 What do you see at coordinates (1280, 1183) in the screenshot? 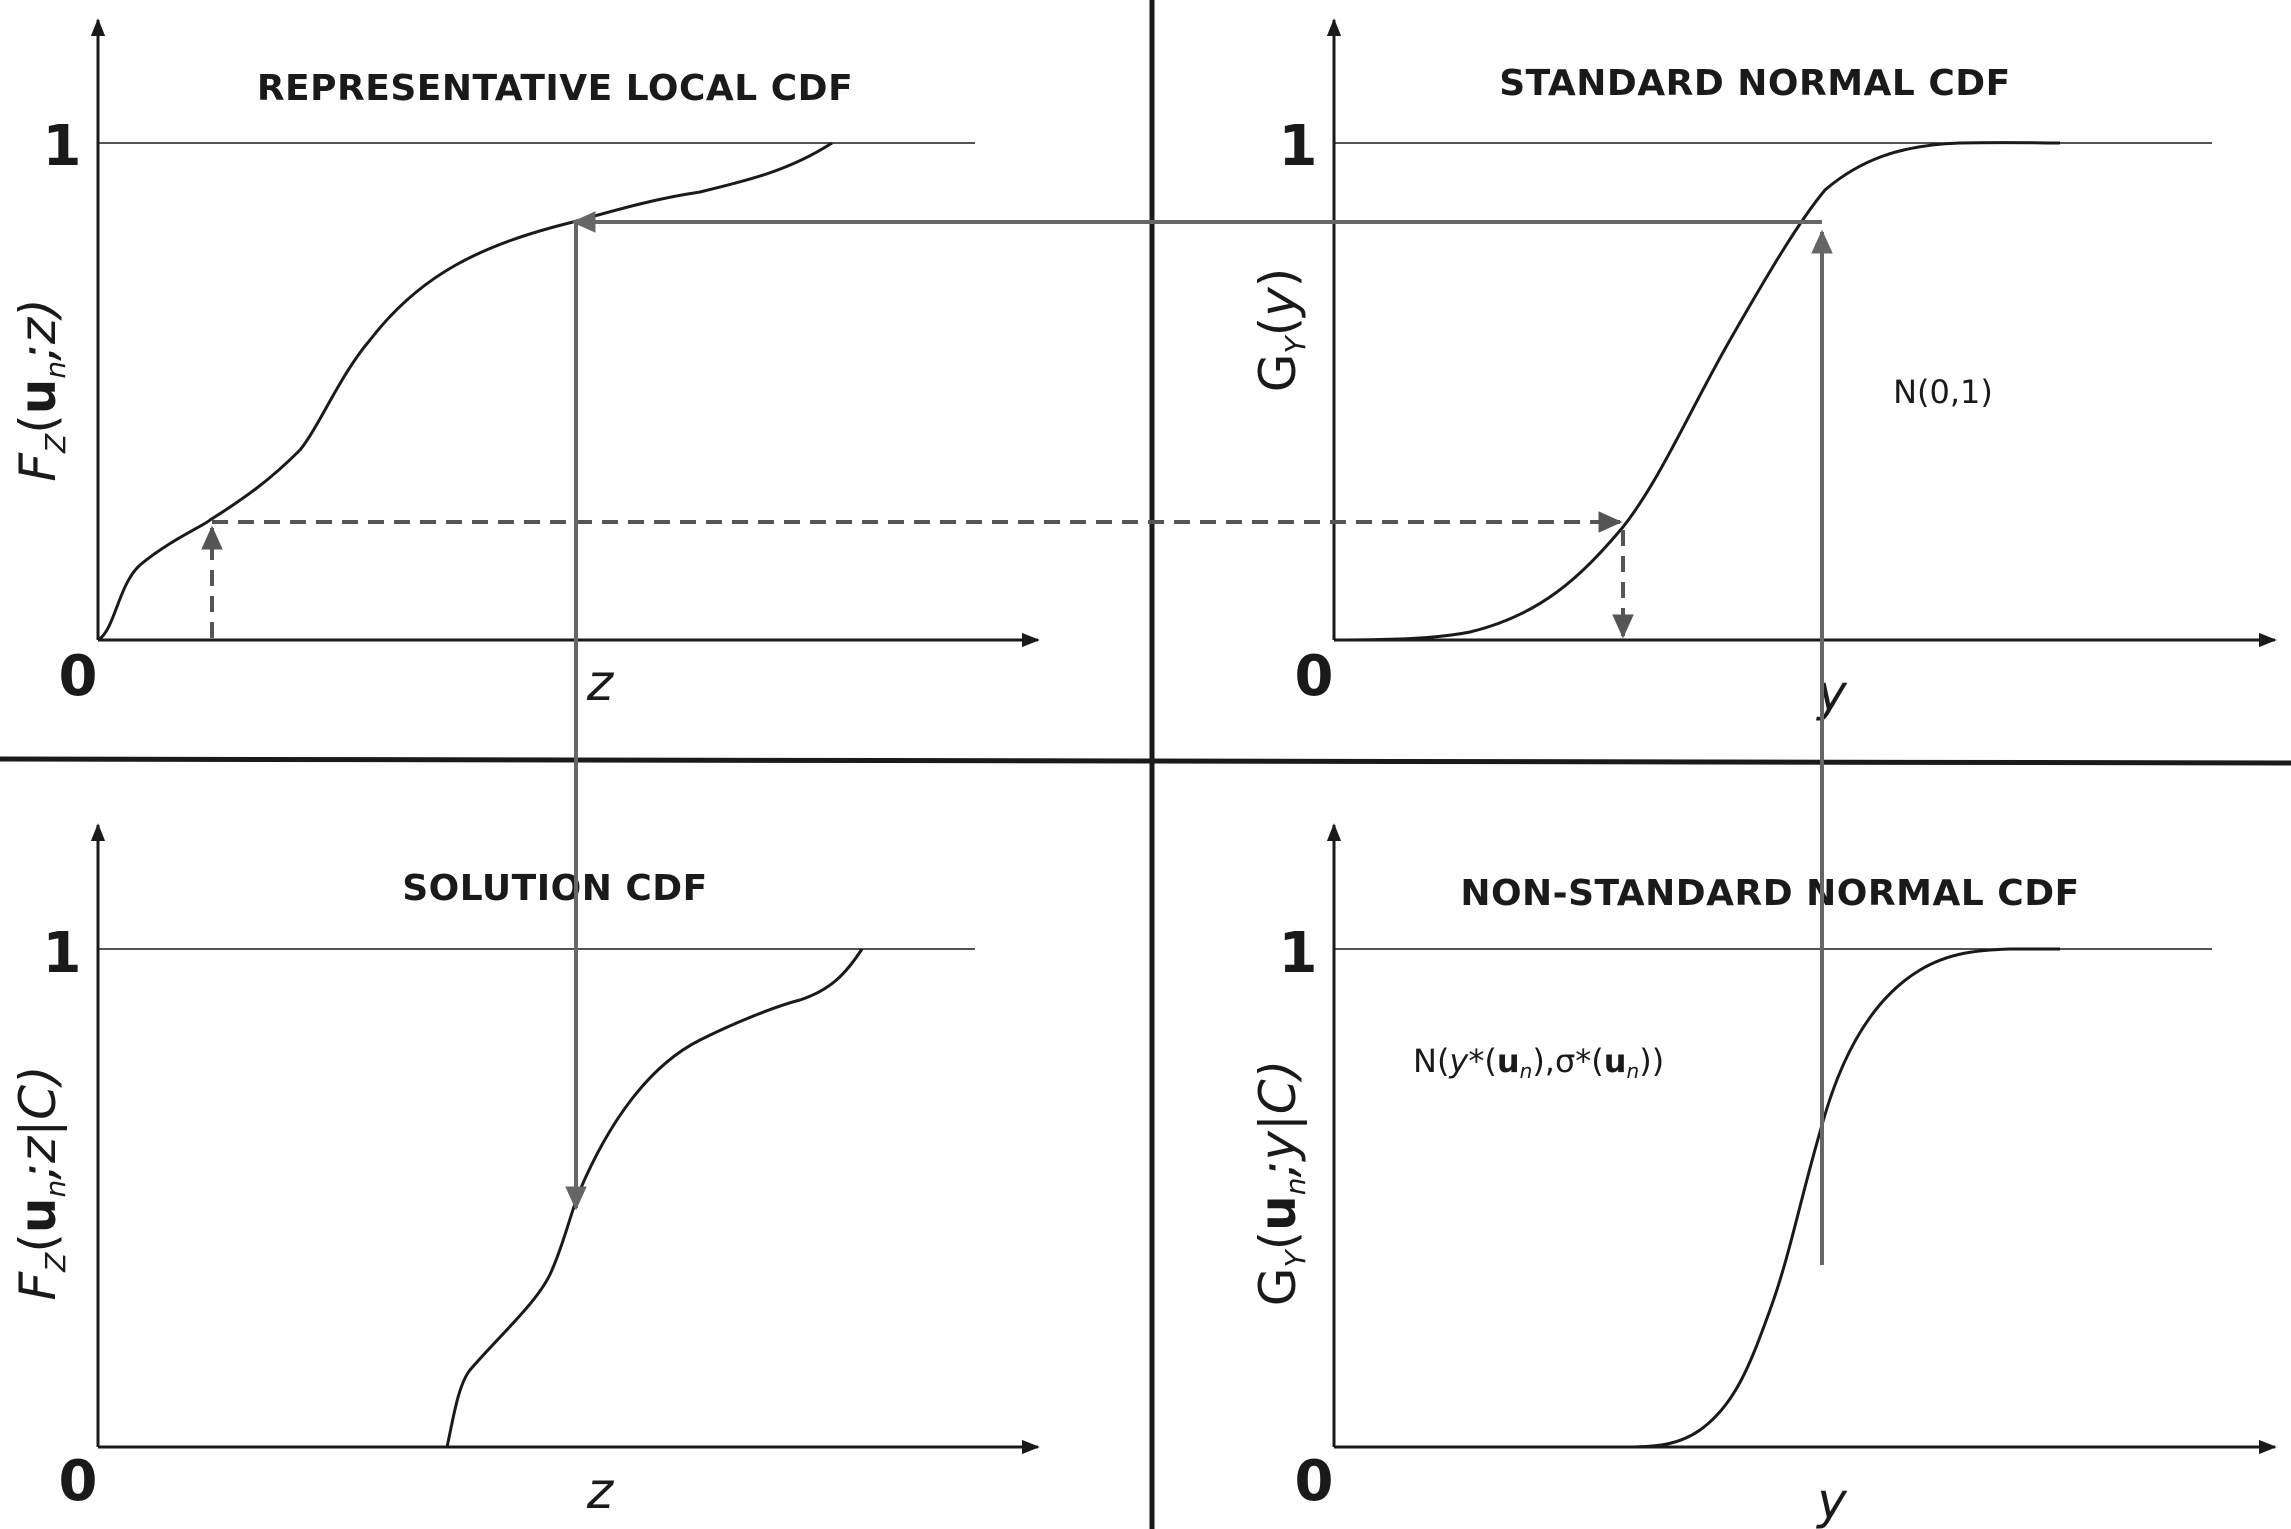
I see `y-axis-label: GY(un;y|C)` at bounding box center [1280, 1183].